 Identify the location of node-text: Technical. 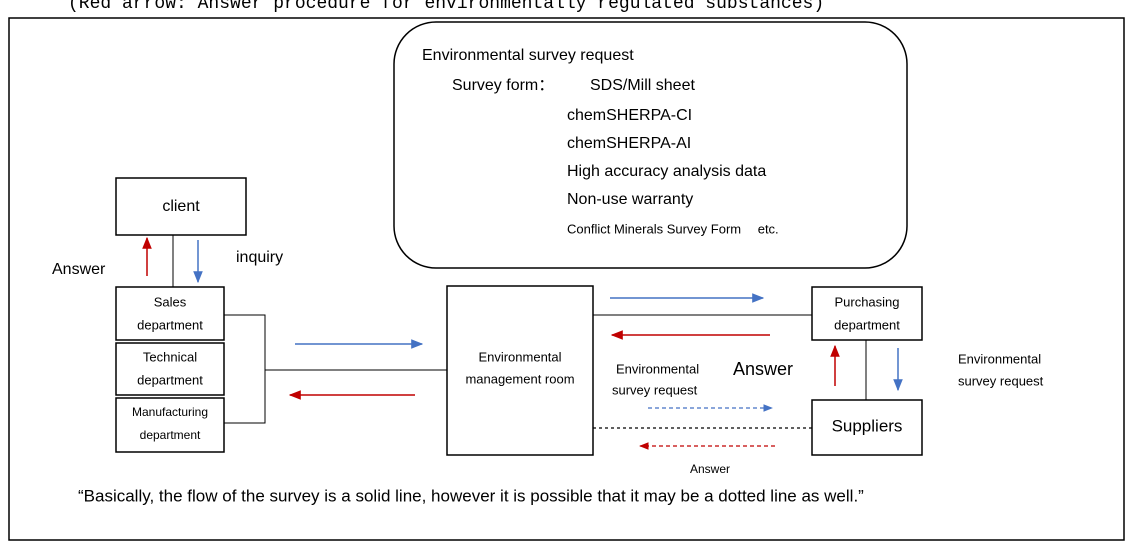
(170, 356).